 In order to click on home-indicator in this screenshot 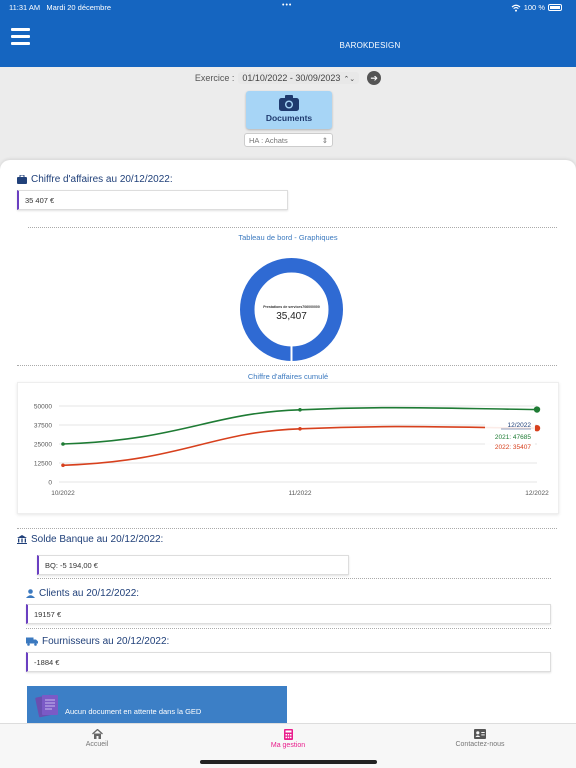, I will do `click(288, 762)`.